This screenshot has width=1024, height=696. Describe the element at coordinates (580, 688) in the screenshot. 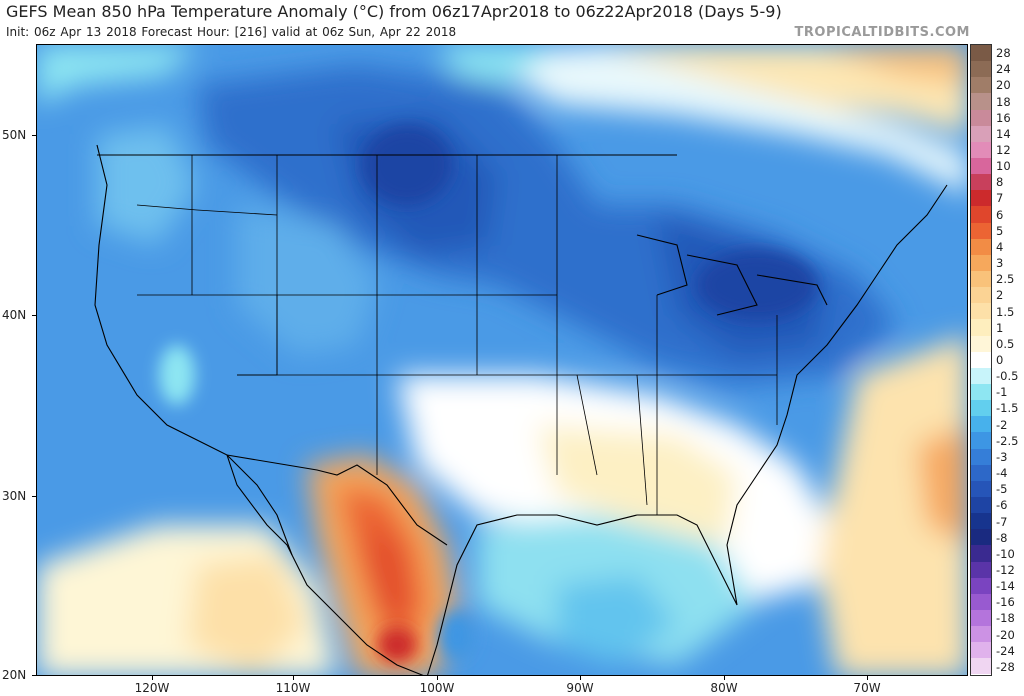

I see `lon-label-90w: 90W` at that location.